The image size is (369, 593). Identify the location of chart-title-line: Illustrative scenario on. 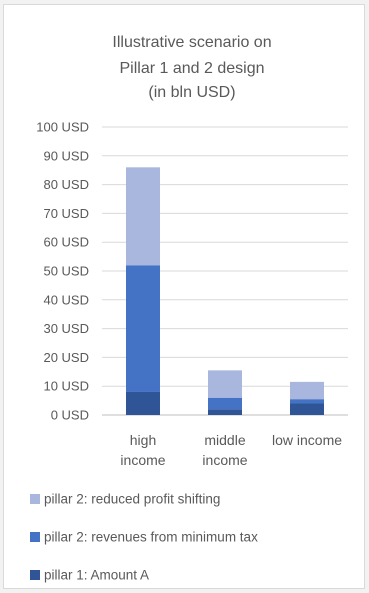
(191, 42).